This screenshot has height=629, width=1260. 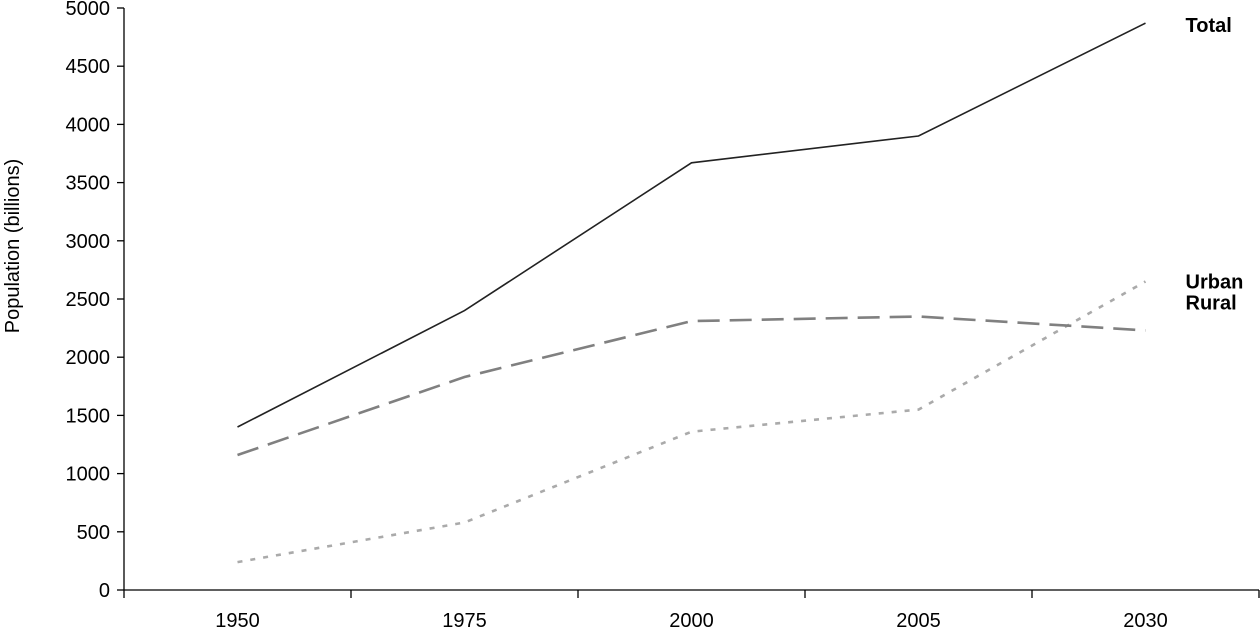 What do you see at coordinates (1215, 283) in the screenshot?
I see `series-label-urban: Urban` at bounding box center [1215, 283].